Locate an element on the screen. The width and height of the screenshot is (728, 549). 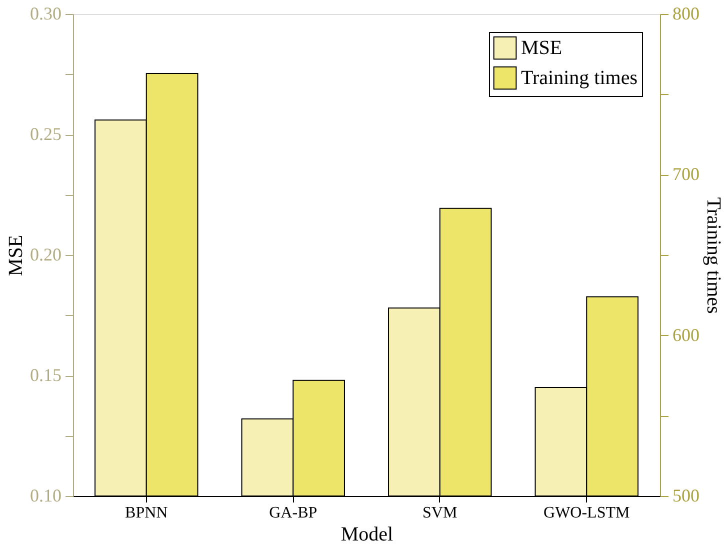
legend-label: Training times is located at coordinates (579, 78).